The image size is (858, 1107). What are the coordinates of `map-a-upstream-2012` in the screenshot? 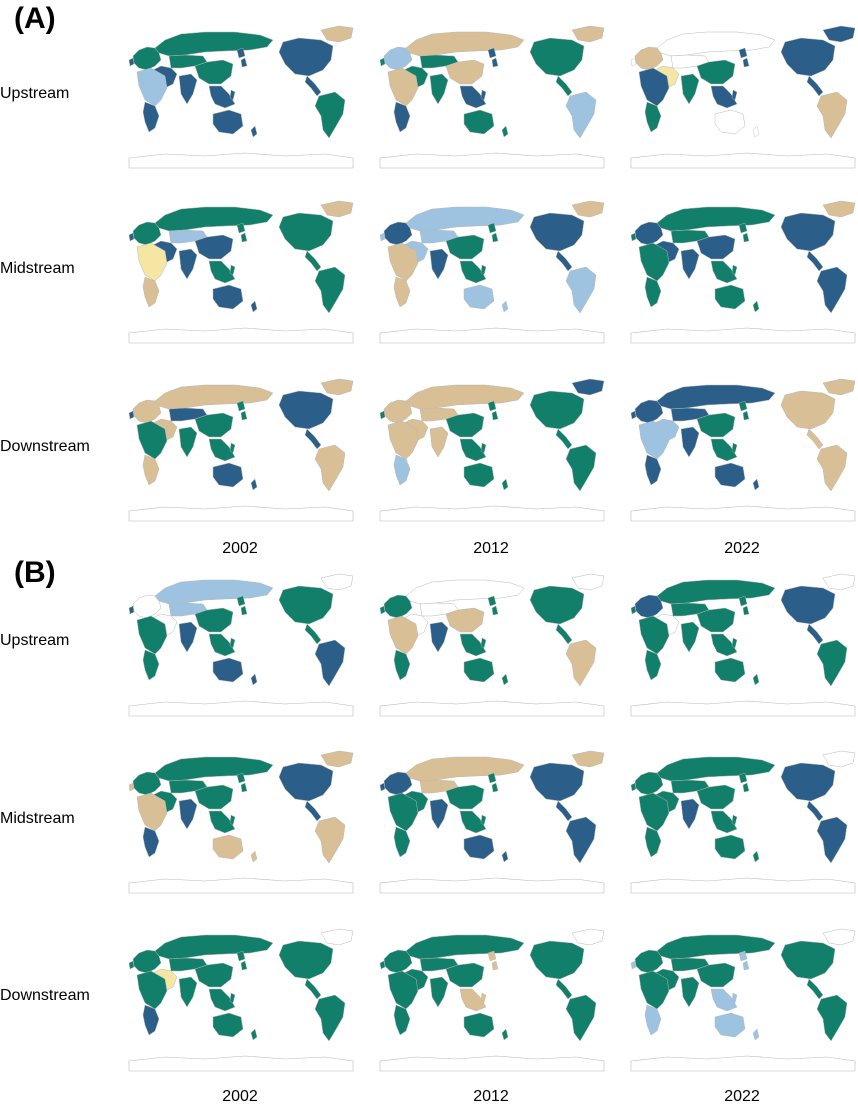 It's located at (491, 95).